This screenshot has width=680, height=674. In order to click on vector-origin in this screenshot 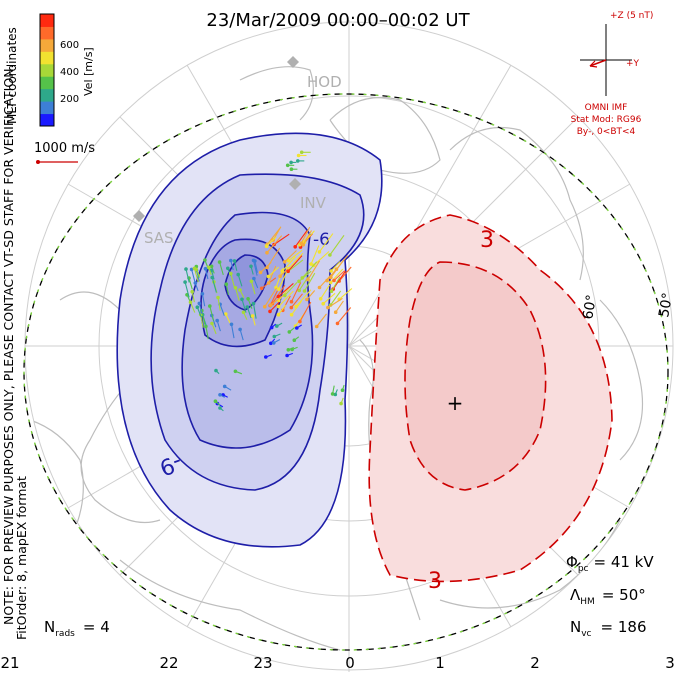, I will do `click(332, 394)`.